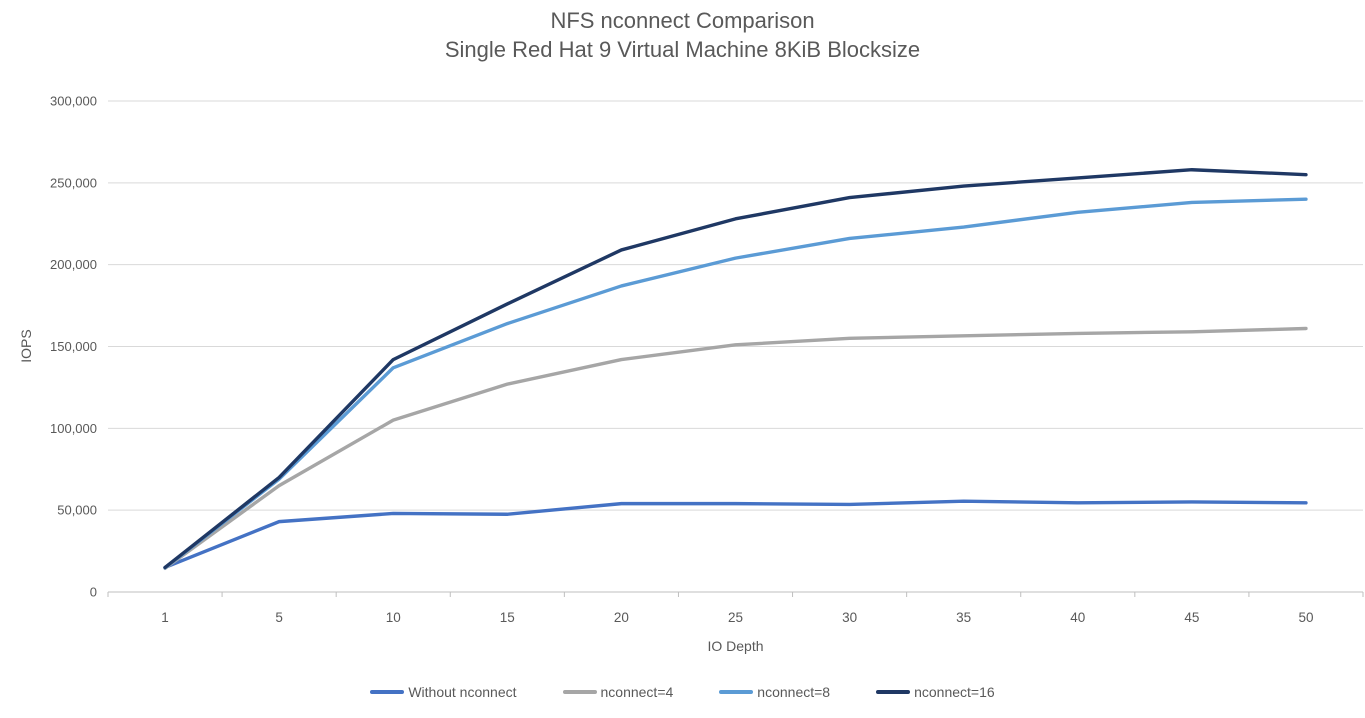  Describe the element at coordinates (682, 20) in the screenshot. I see `chart-title-line1: NFS nconnect Comparison` at that location.